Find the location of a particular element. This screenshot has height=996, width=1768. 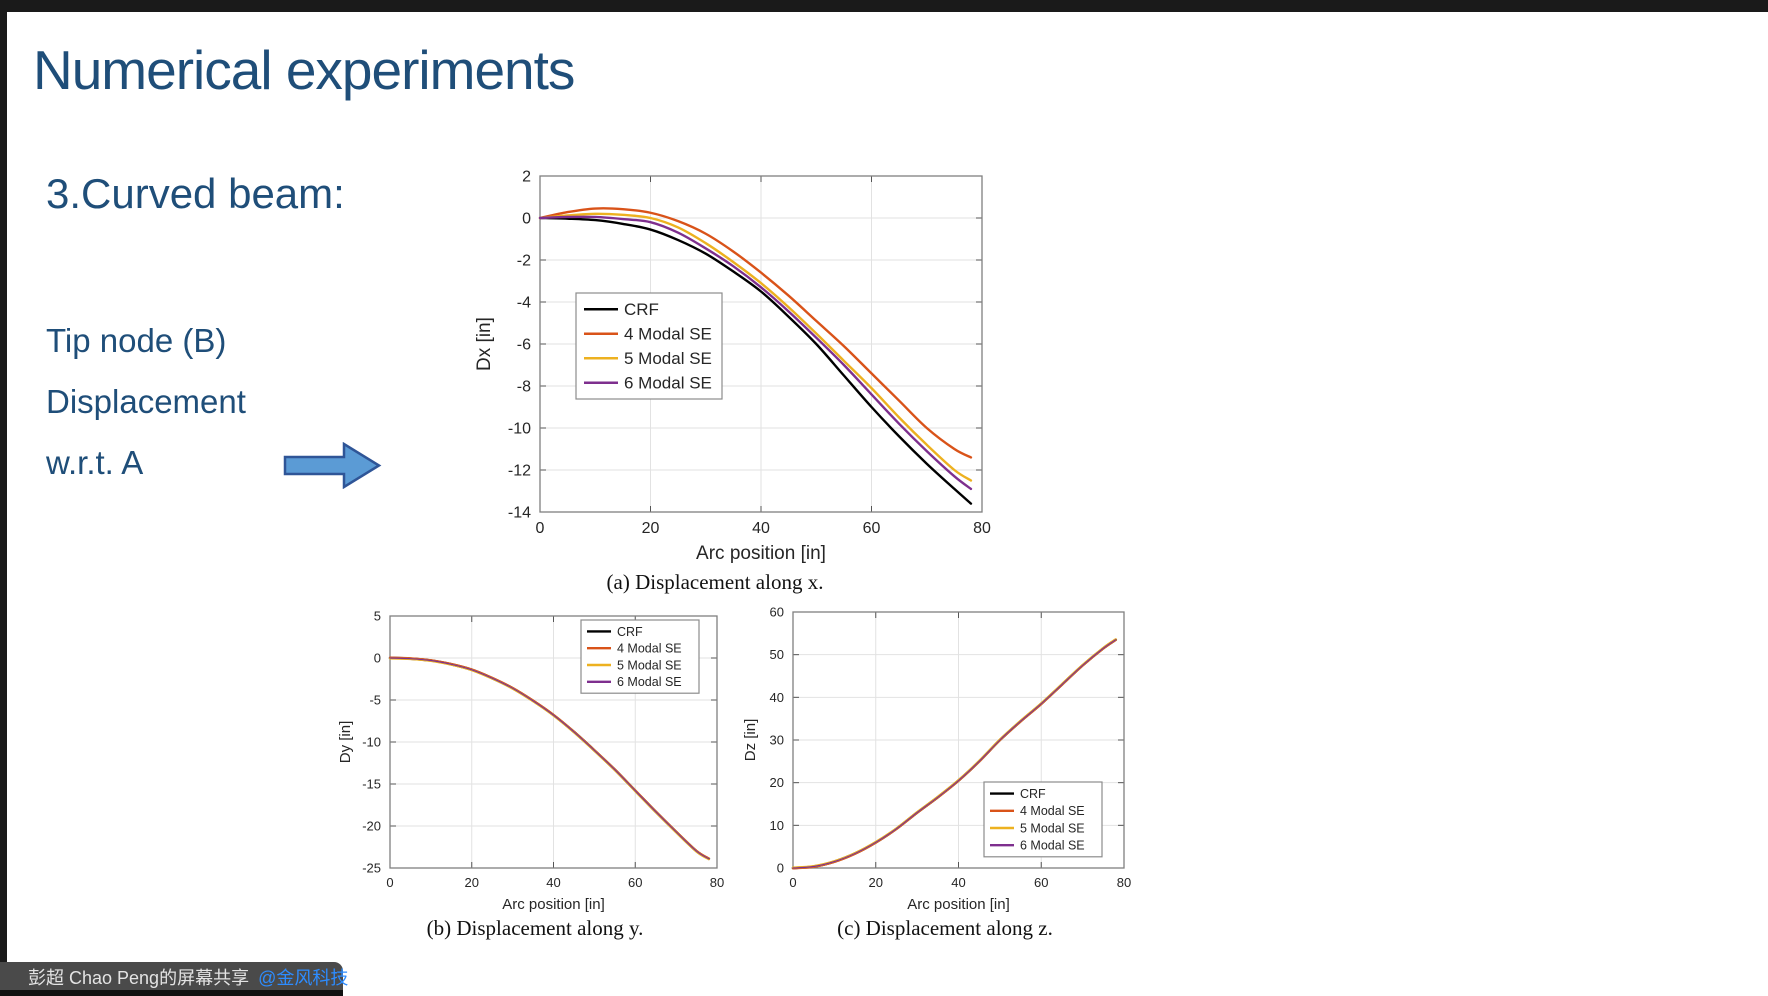

page-title: Numerical experiments is located at coordinates (304, 70).